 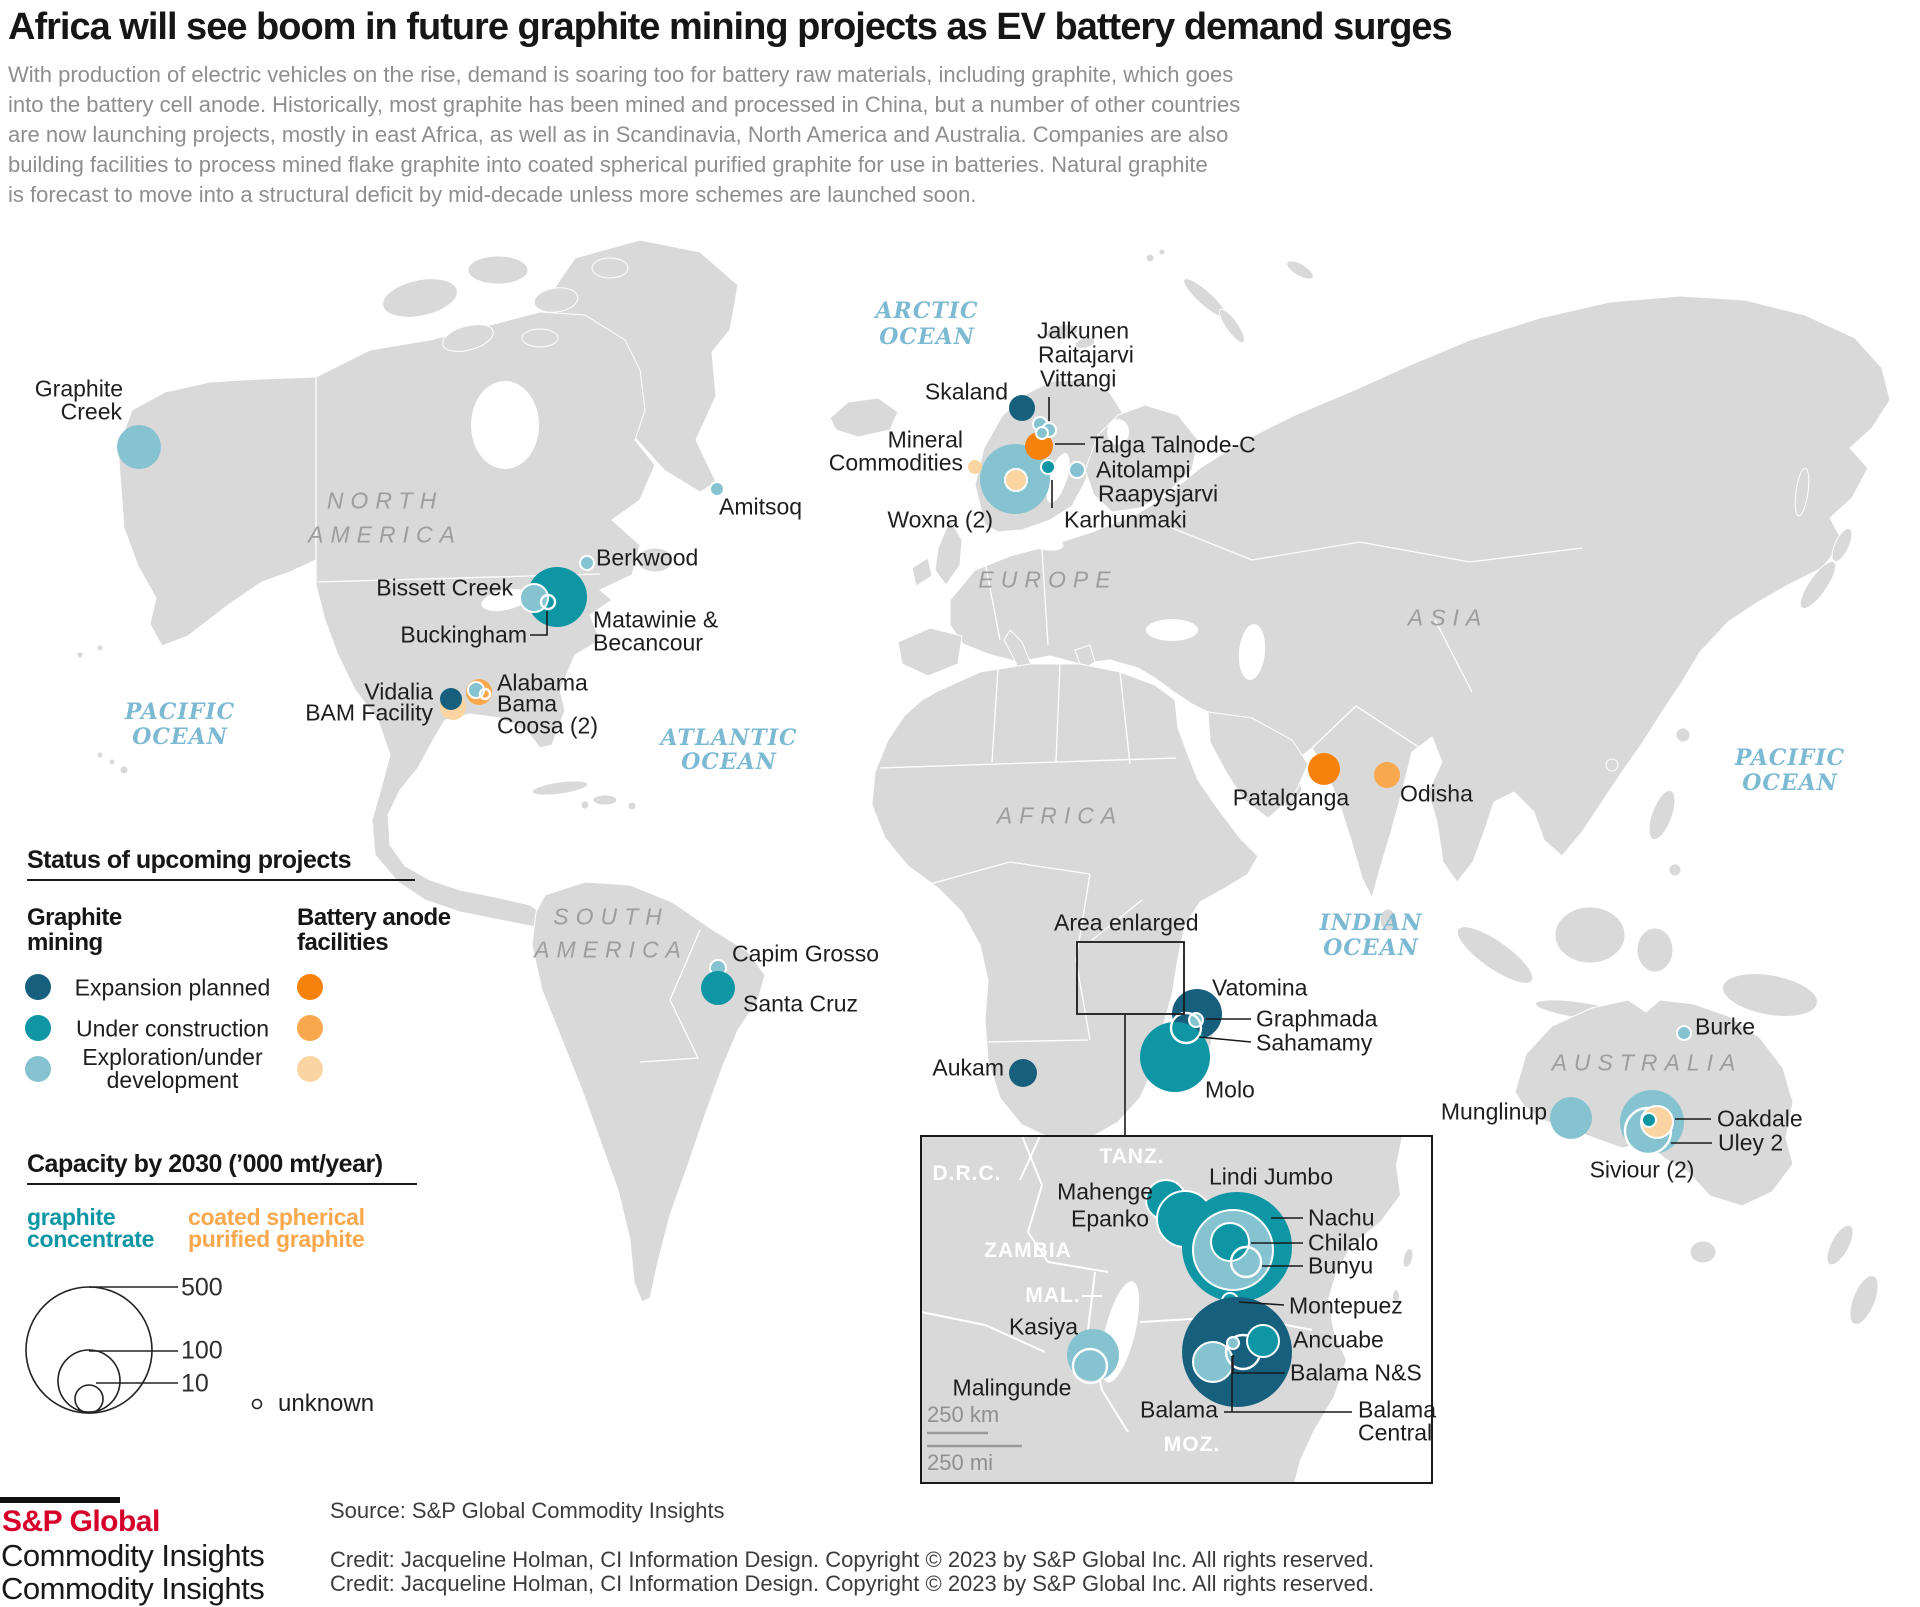 What do you see at coordinates (1396, 1296) in the screenshot?
I see `inset-island` at bounding box center [1396, 1296].